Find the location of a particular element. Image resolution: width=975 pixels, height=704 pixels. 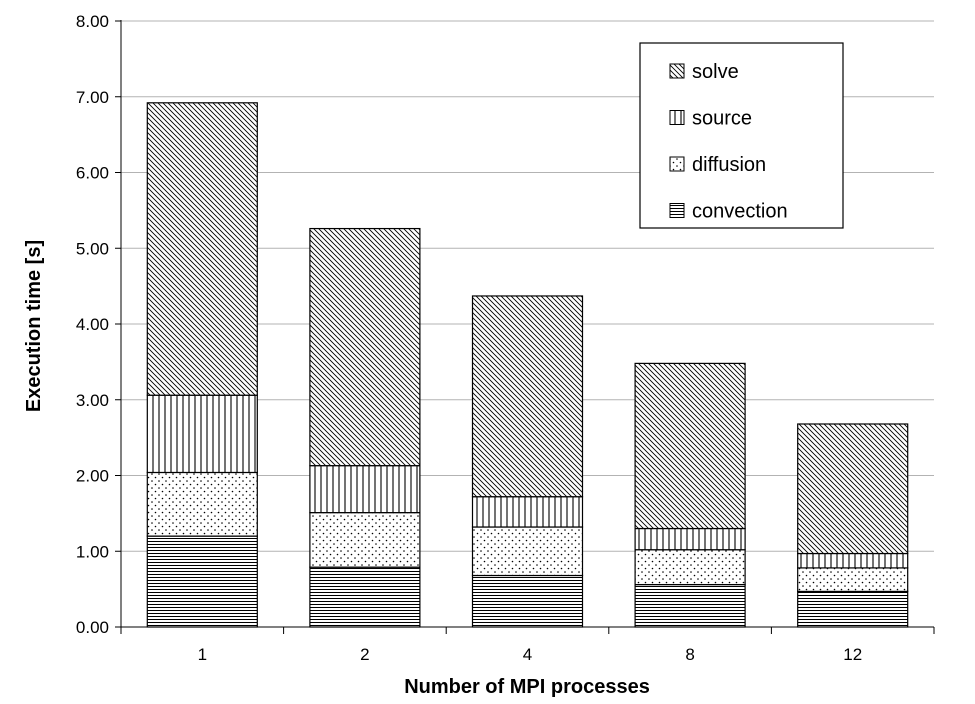

y-tick-label: 5.00 is located at coordinates (92, 248).